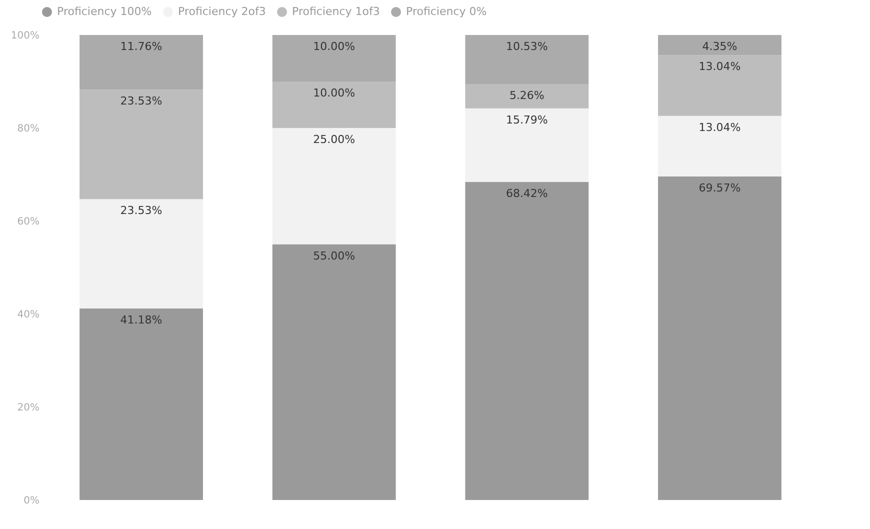  Describe the element at coordinates (527, 193) in the screenshot. I see `data-label: 68.42%` at that location.